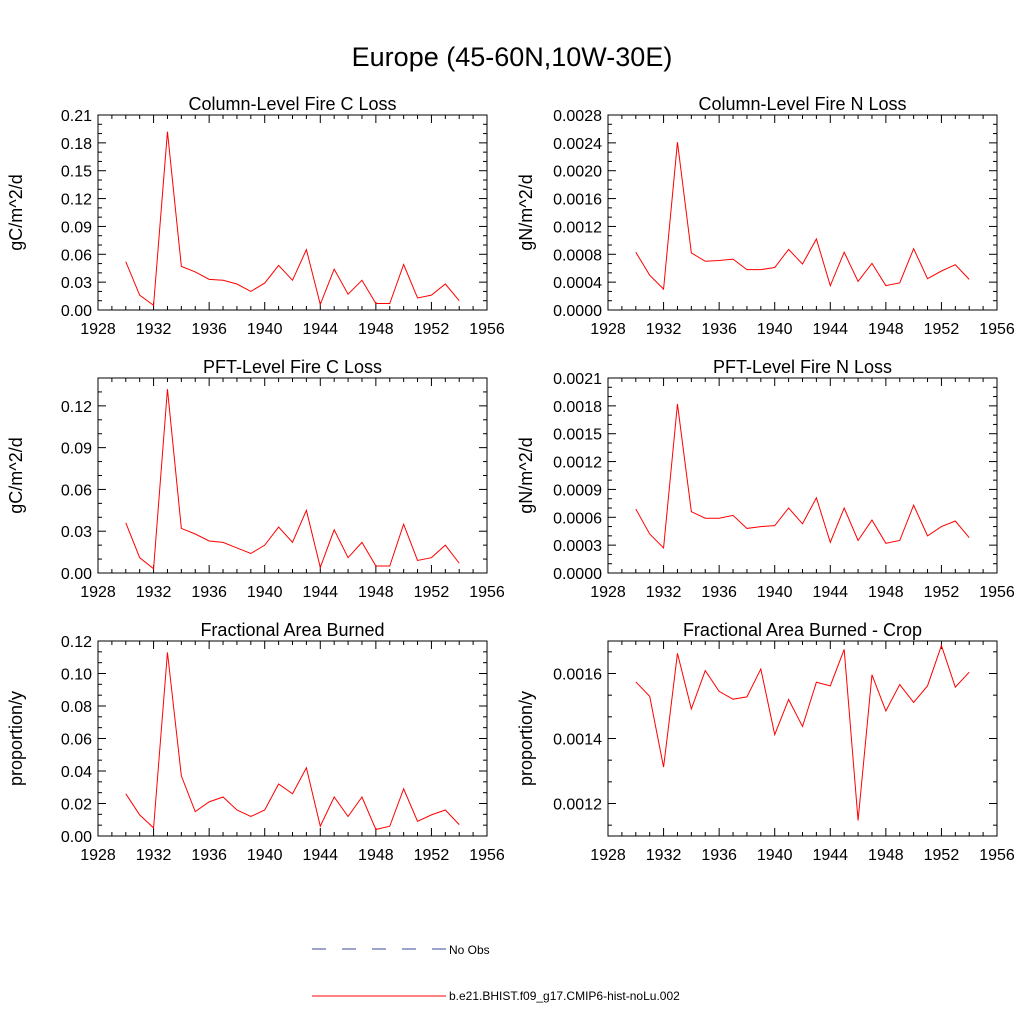 This screenshot has width=1024, height=1024. I want to click on panel-title: Fractional Area Burned - Crop, so click(802, 630).